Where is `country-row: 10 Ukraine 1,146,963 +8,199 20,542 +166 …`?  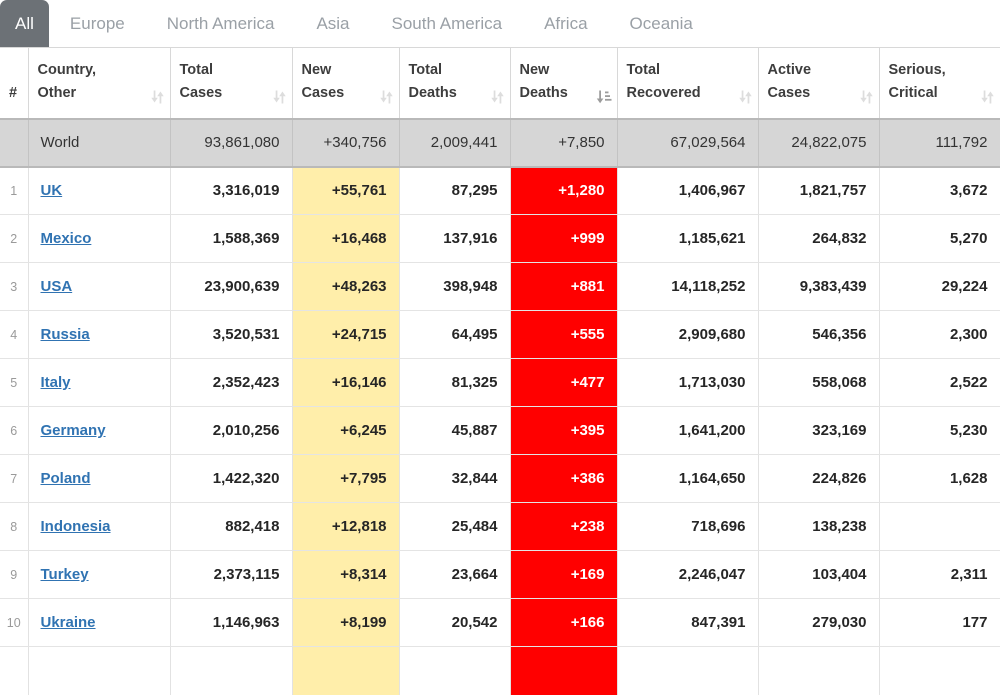 country-row: 10 Ukraine 1,146,963 +8,199 20,542 +166 … is located at coordinates (500, 622).